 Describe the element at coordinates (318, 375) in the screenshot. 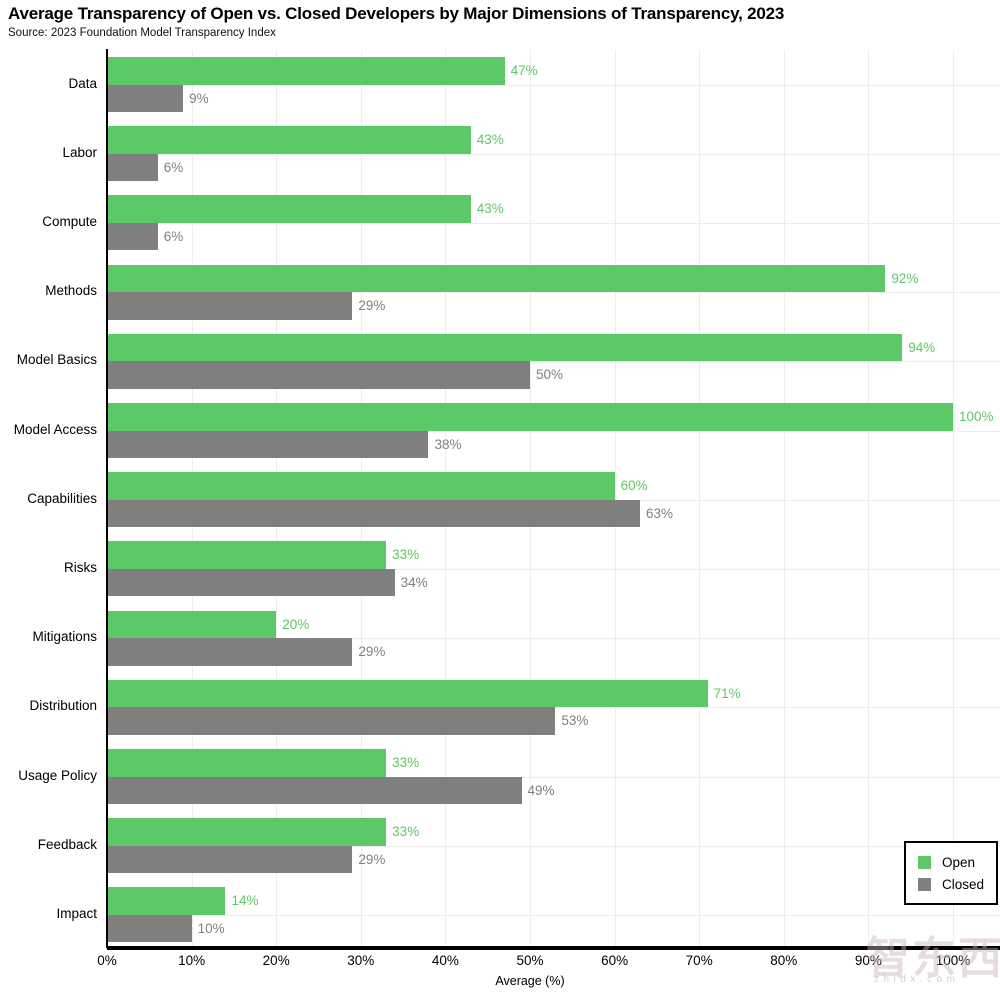

I see `bar-closed-model-basics` at that location.